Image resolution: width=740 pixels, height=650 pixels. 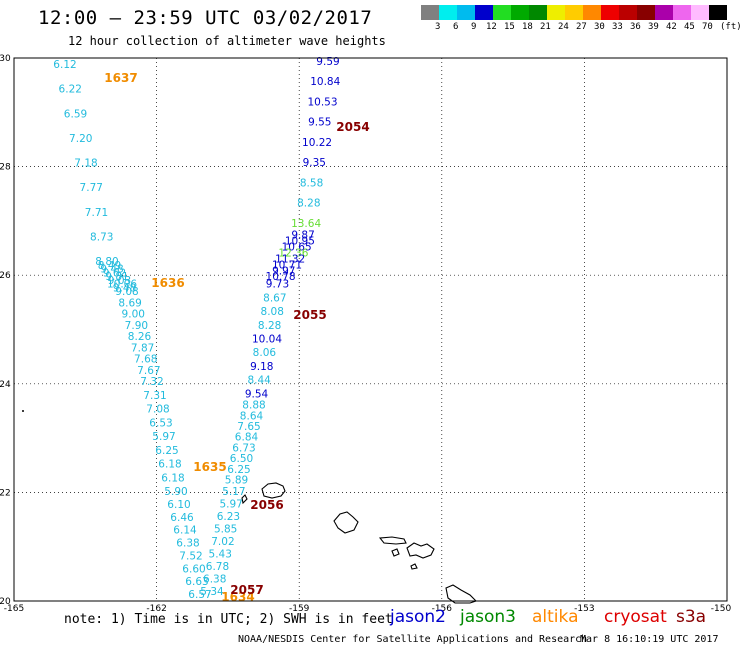 What do you see at coordinates (124, 288) in the screenshot?
I see `swh-value-west: 9.48` at bounding box center [124, 288].